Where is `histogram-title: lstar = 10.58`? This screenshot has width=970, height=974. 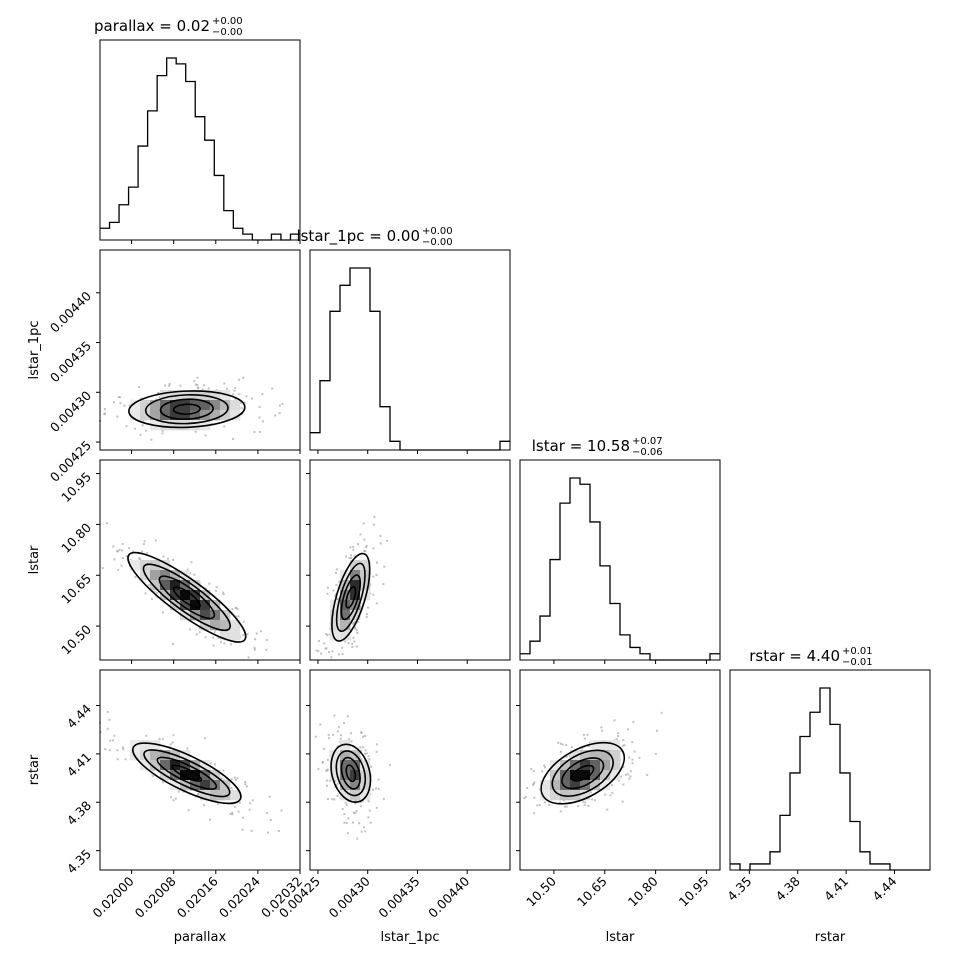
histogram-title: lstar = 10.58 is located at coordinates (581, 446).